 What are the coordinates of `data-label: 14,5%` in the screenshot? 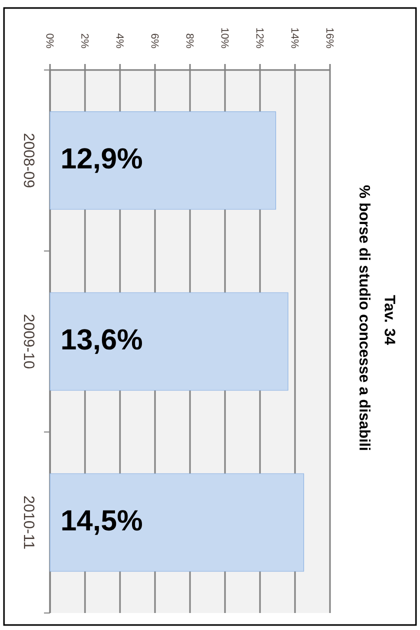 It's located at (102, 522).